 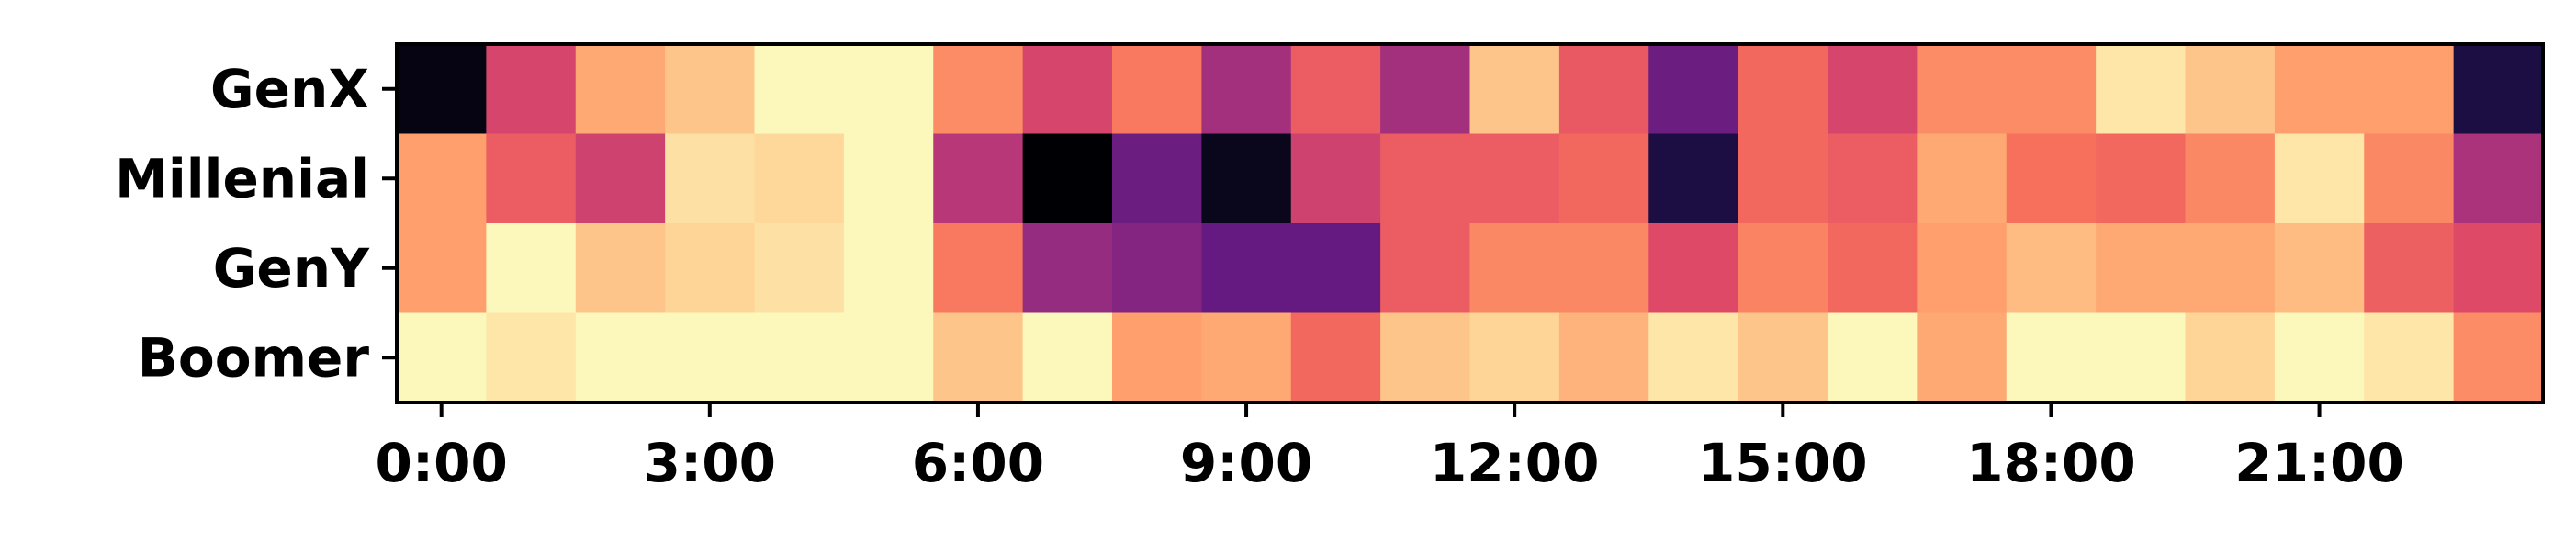 What do you see at coordinates (256, 223) in the screenshot?
I see `y-axis: GenX Millenial GenY Boomer` at bounding box center [256, 223].